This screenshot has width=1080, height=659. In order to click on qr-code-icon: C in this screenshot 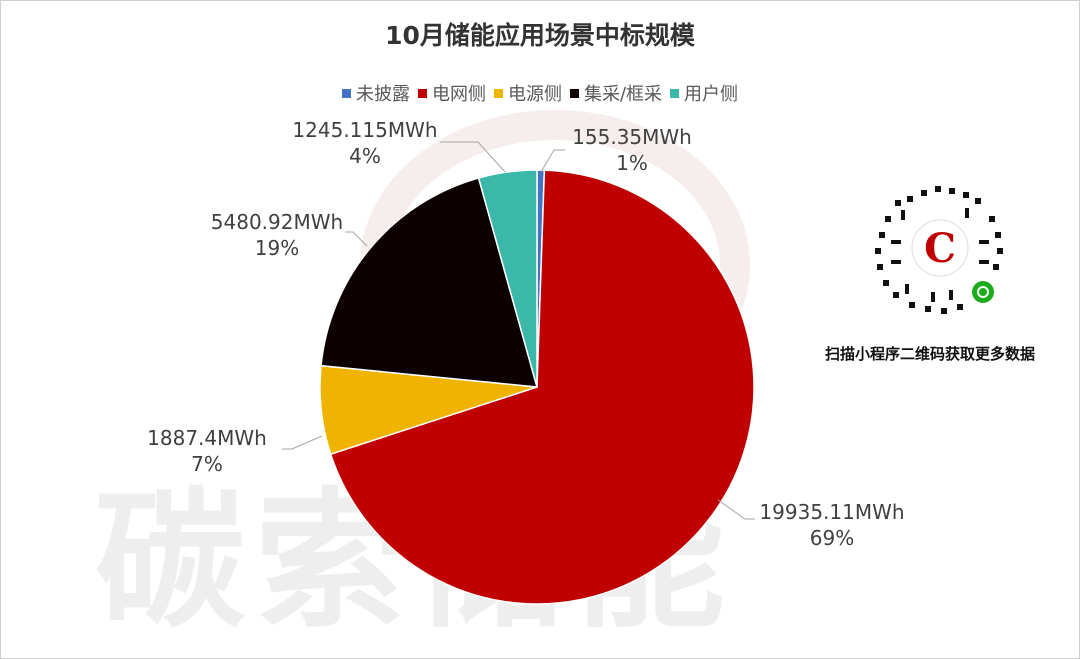, I will do `click(940, 250)`.